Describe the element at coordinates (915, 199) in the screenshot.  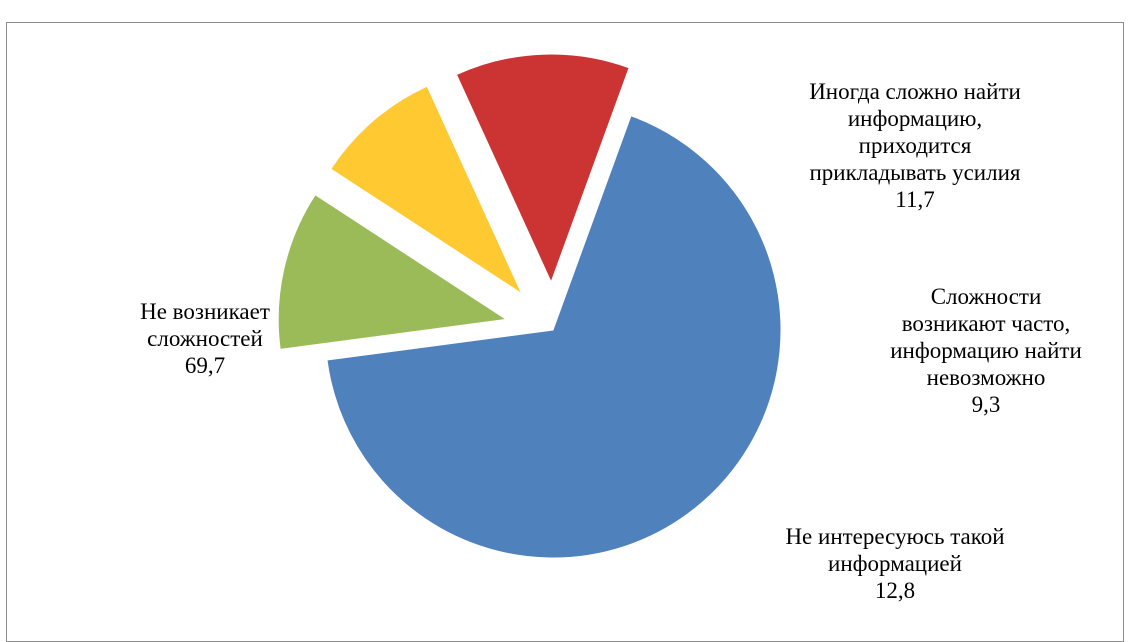
I see `label-sometimes-difficult-value: 11,7` at that location.